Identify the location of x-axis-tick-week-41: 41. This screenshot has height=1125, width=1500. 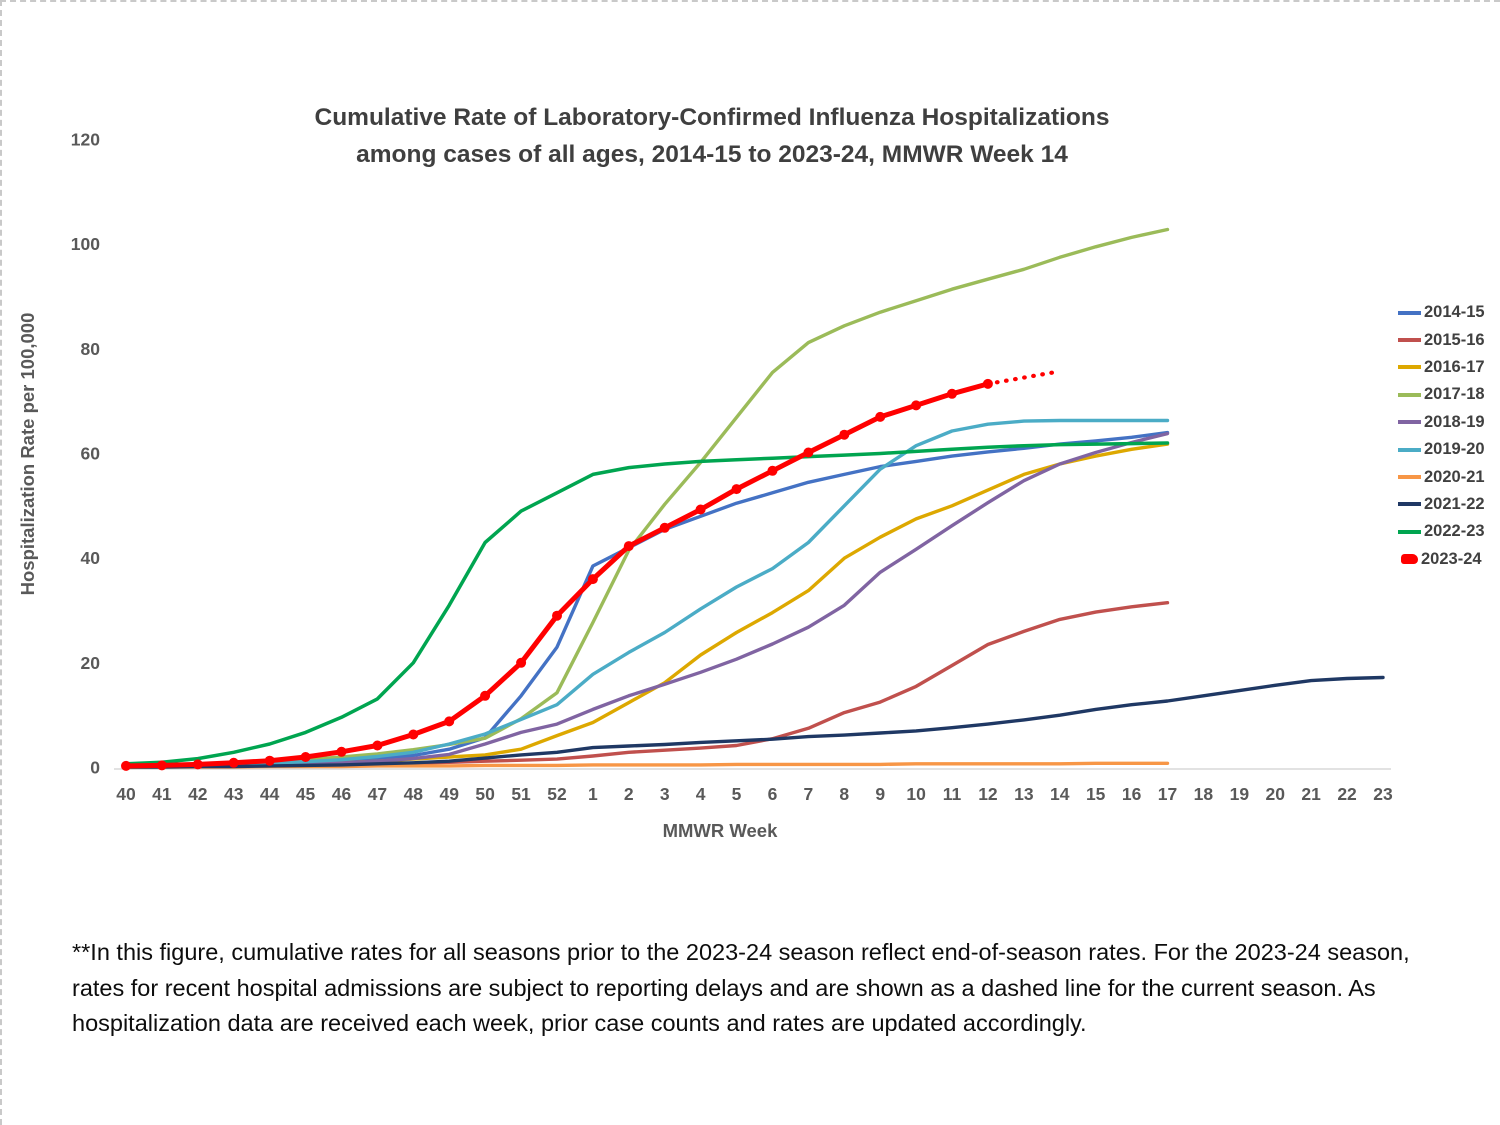
(162, 794).